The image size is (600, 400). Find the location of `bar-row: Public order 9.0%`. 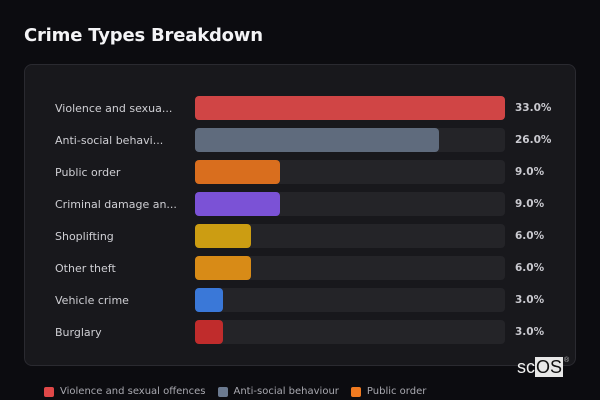

bar-row: Public order 9.0% is located at coordinates (300, 172).